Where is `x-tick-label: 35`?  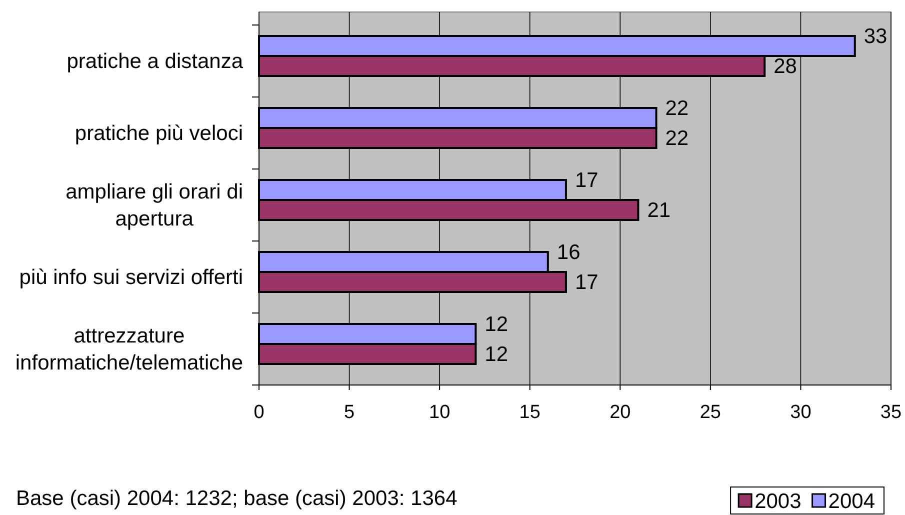
x-tick-label: 35 is located at coordinates (891, 412).